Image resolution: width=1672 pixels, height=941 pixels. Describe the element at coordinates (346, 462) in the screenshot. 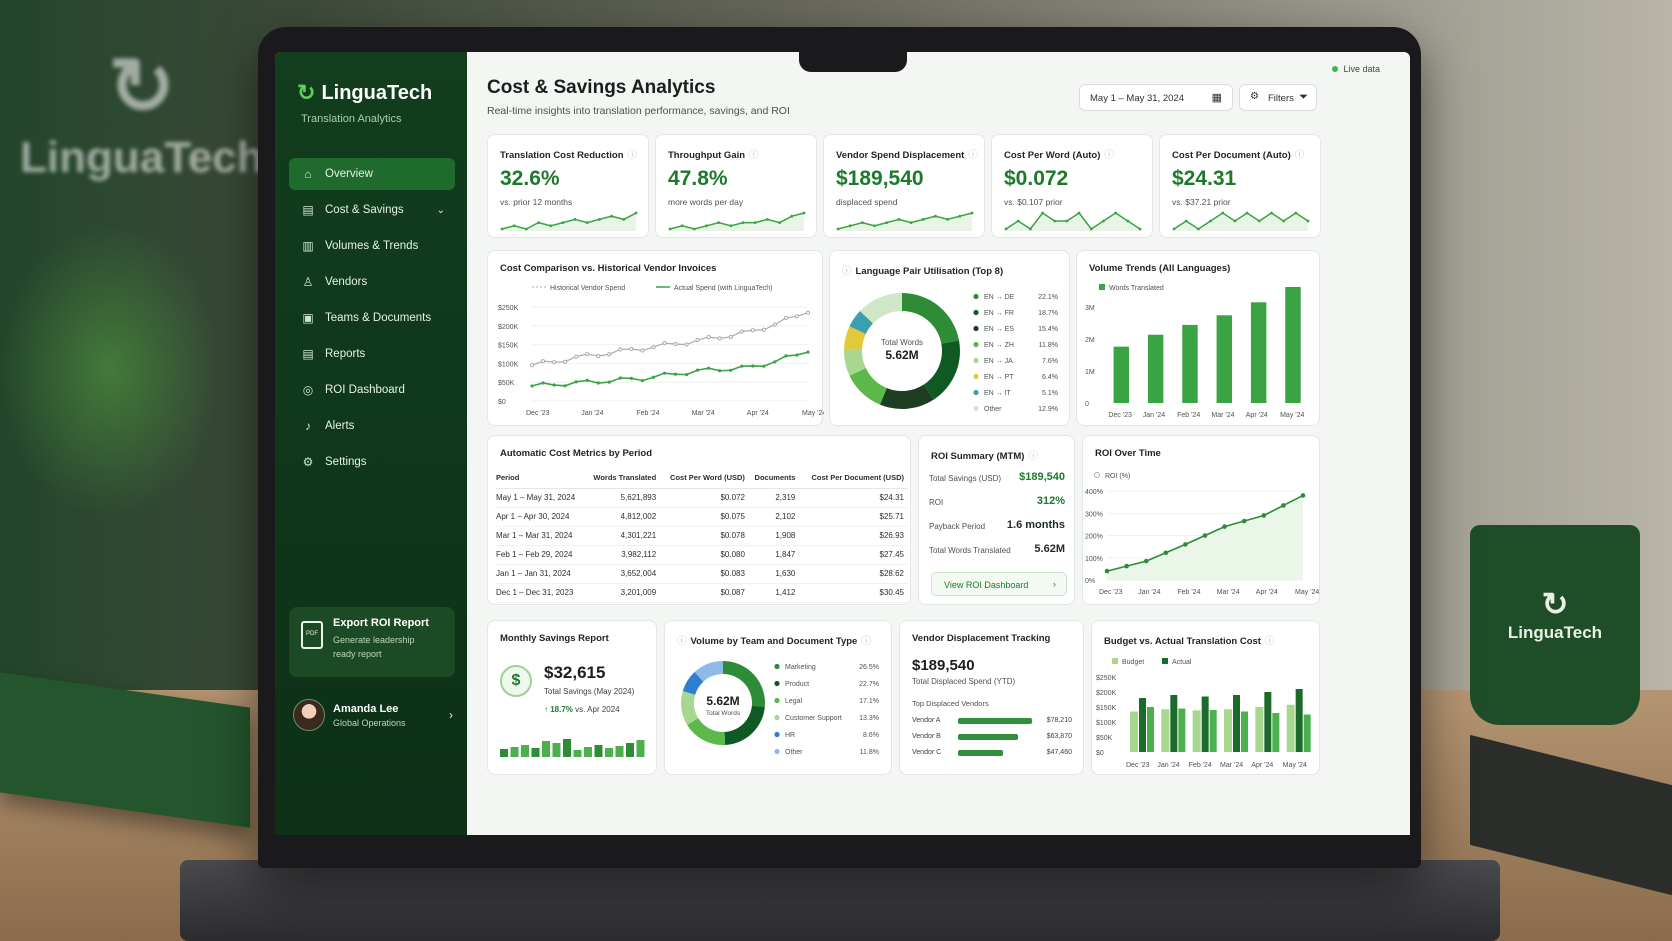

I see `sidebar-item-label: Settings` at that location.